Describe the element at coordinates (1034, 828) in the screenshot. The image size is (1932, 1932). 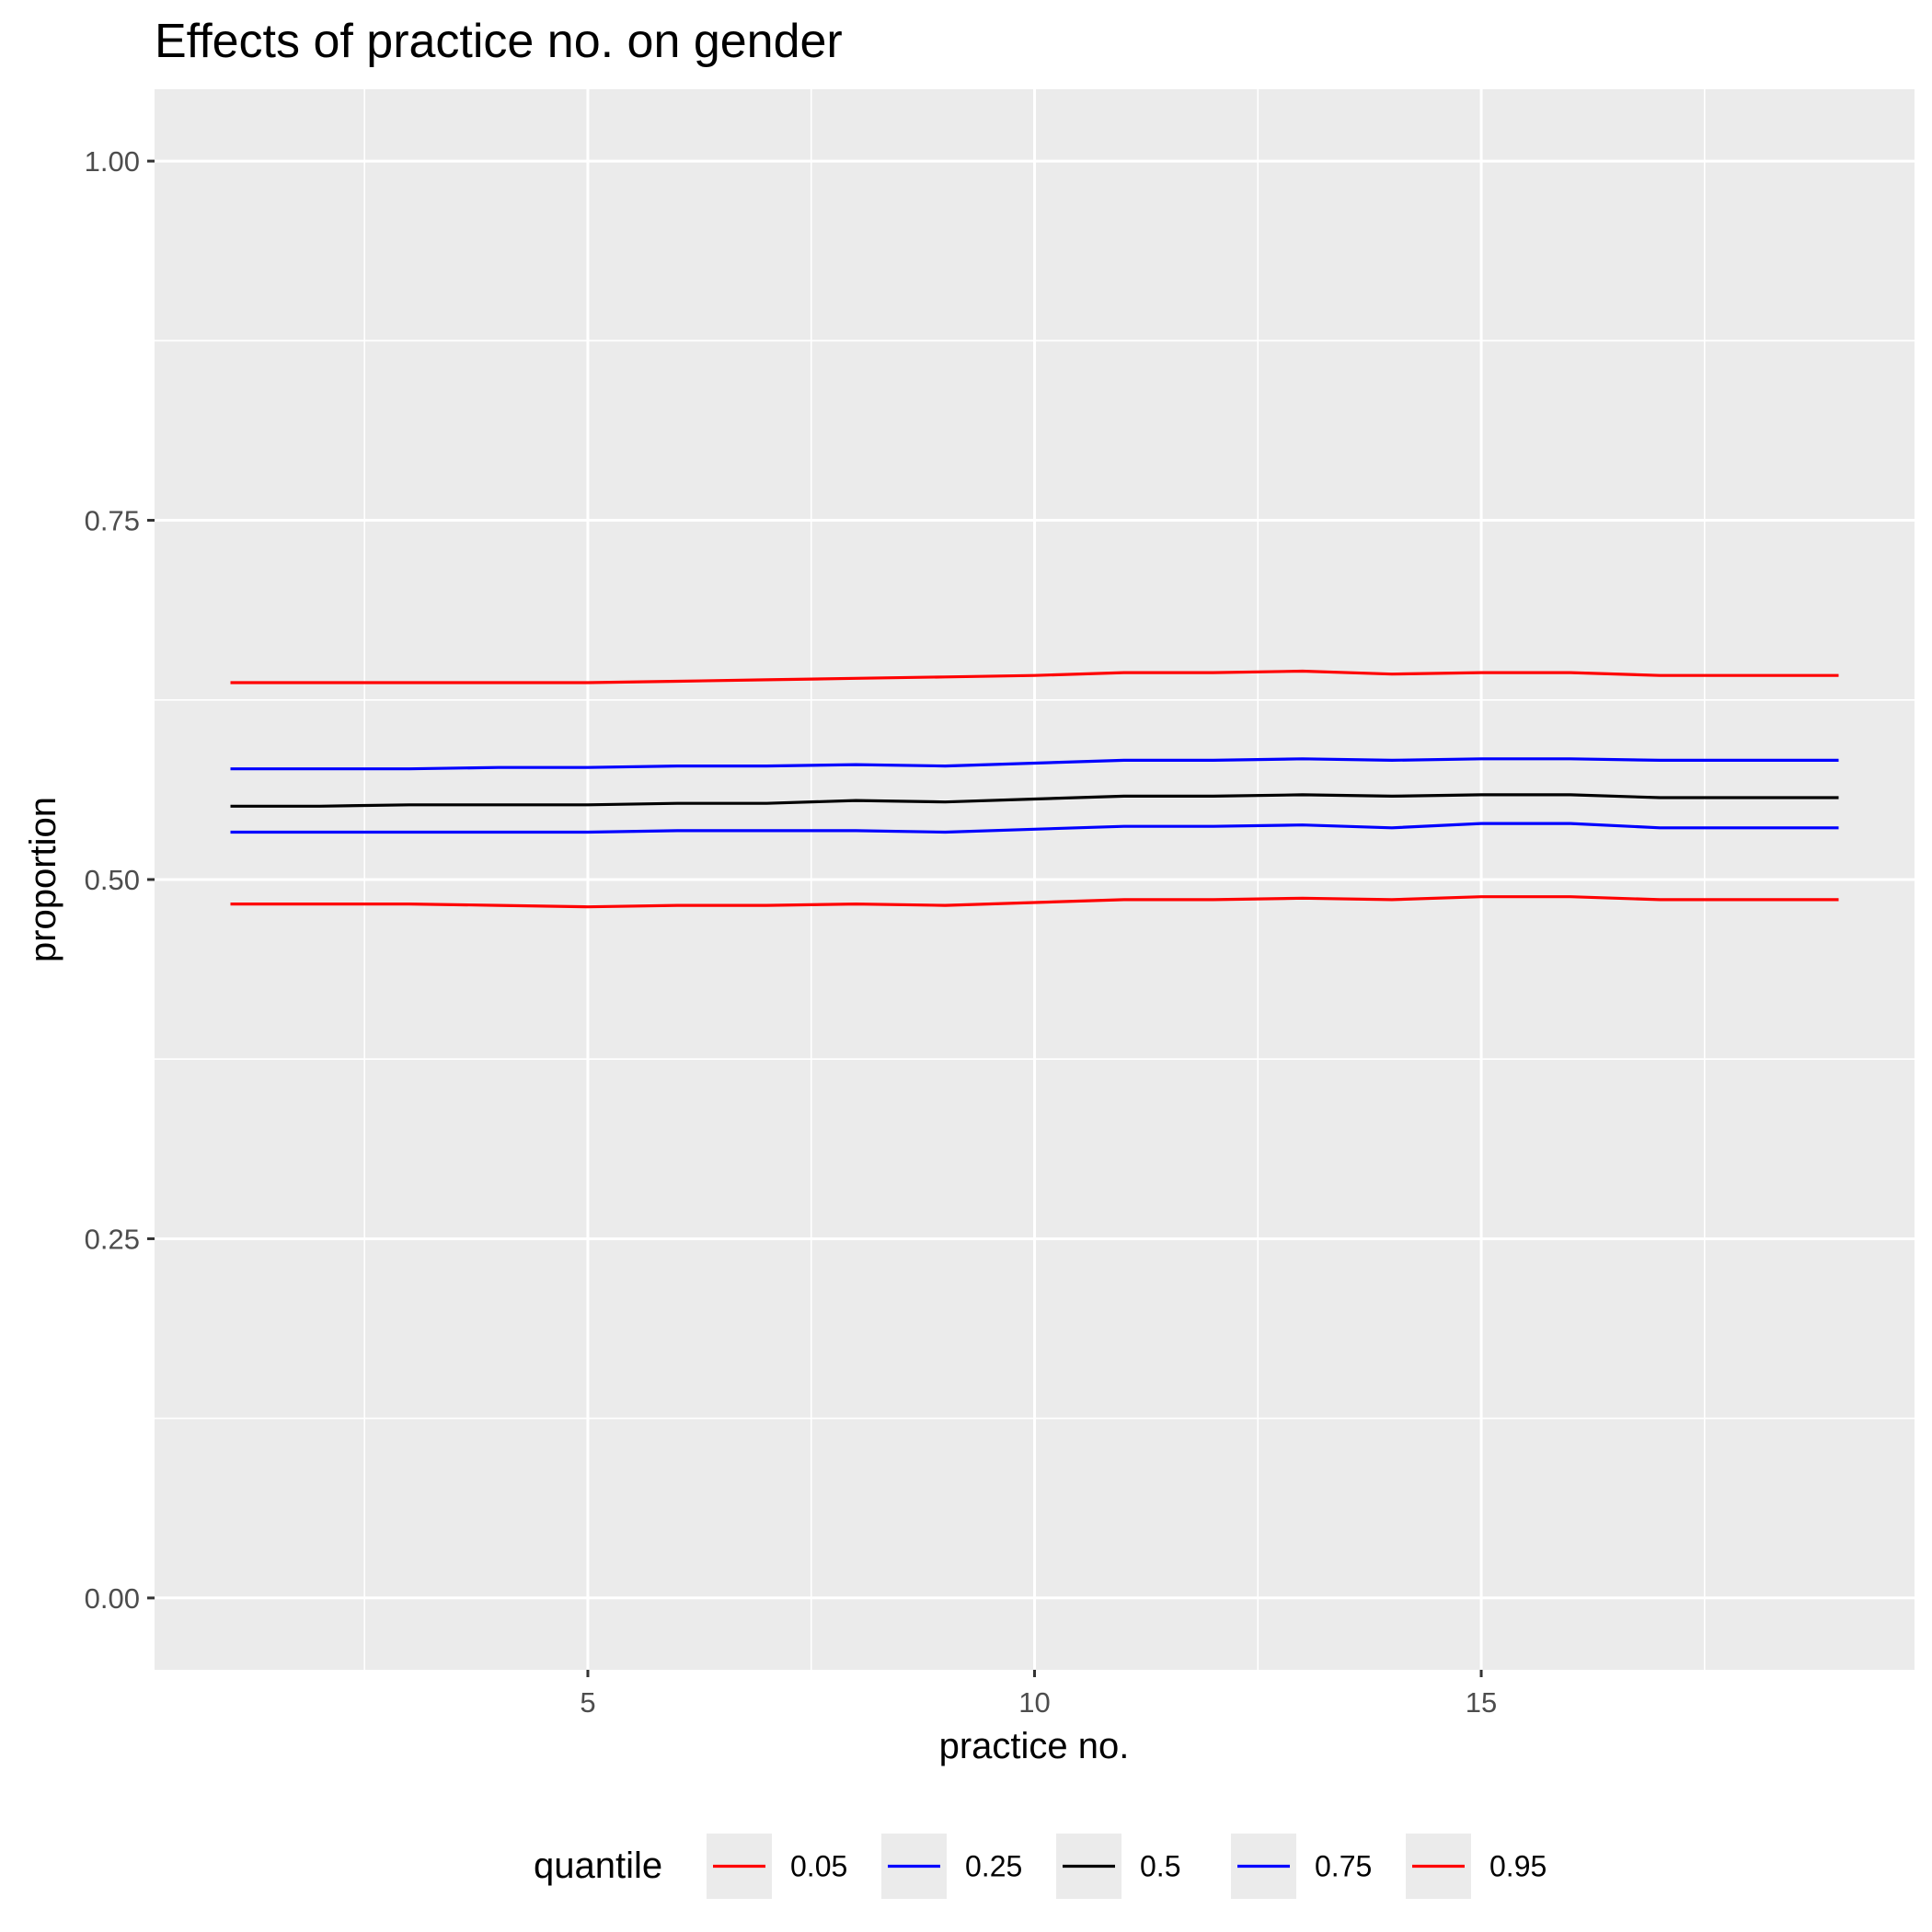
I see `series-line-0.25` at that location.